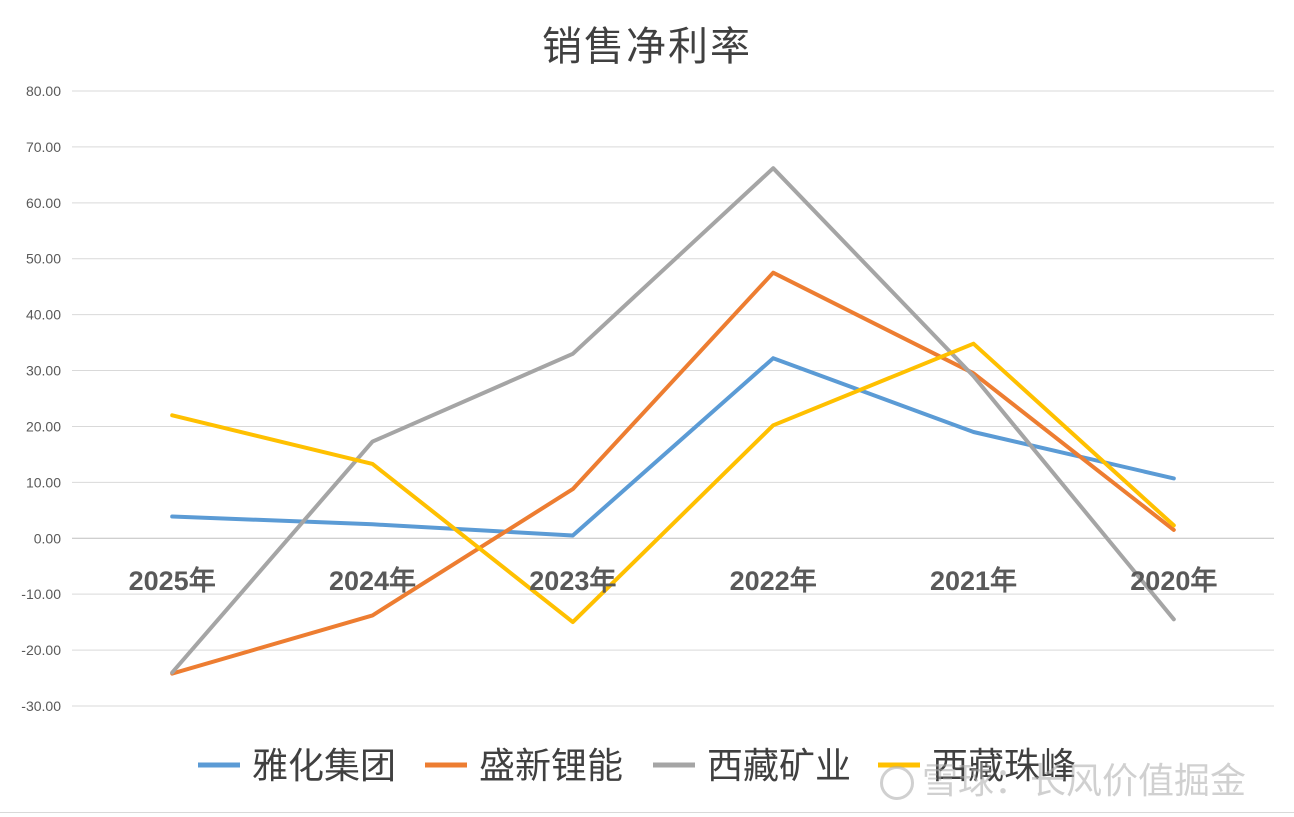 Image resolution: width=1294 pixels, height=817 pixels. I want to click on x-axis-ticks: 2025年 2024年 2023年 2022年 2021年 2020年, so click(673, 580).